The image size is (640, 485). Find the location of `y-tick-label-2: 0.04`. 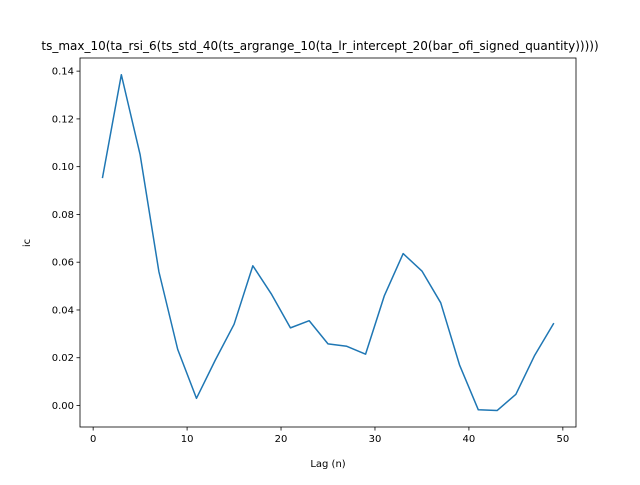

y-tick-label-2: 0.04 is located at coordinates (63, 310).